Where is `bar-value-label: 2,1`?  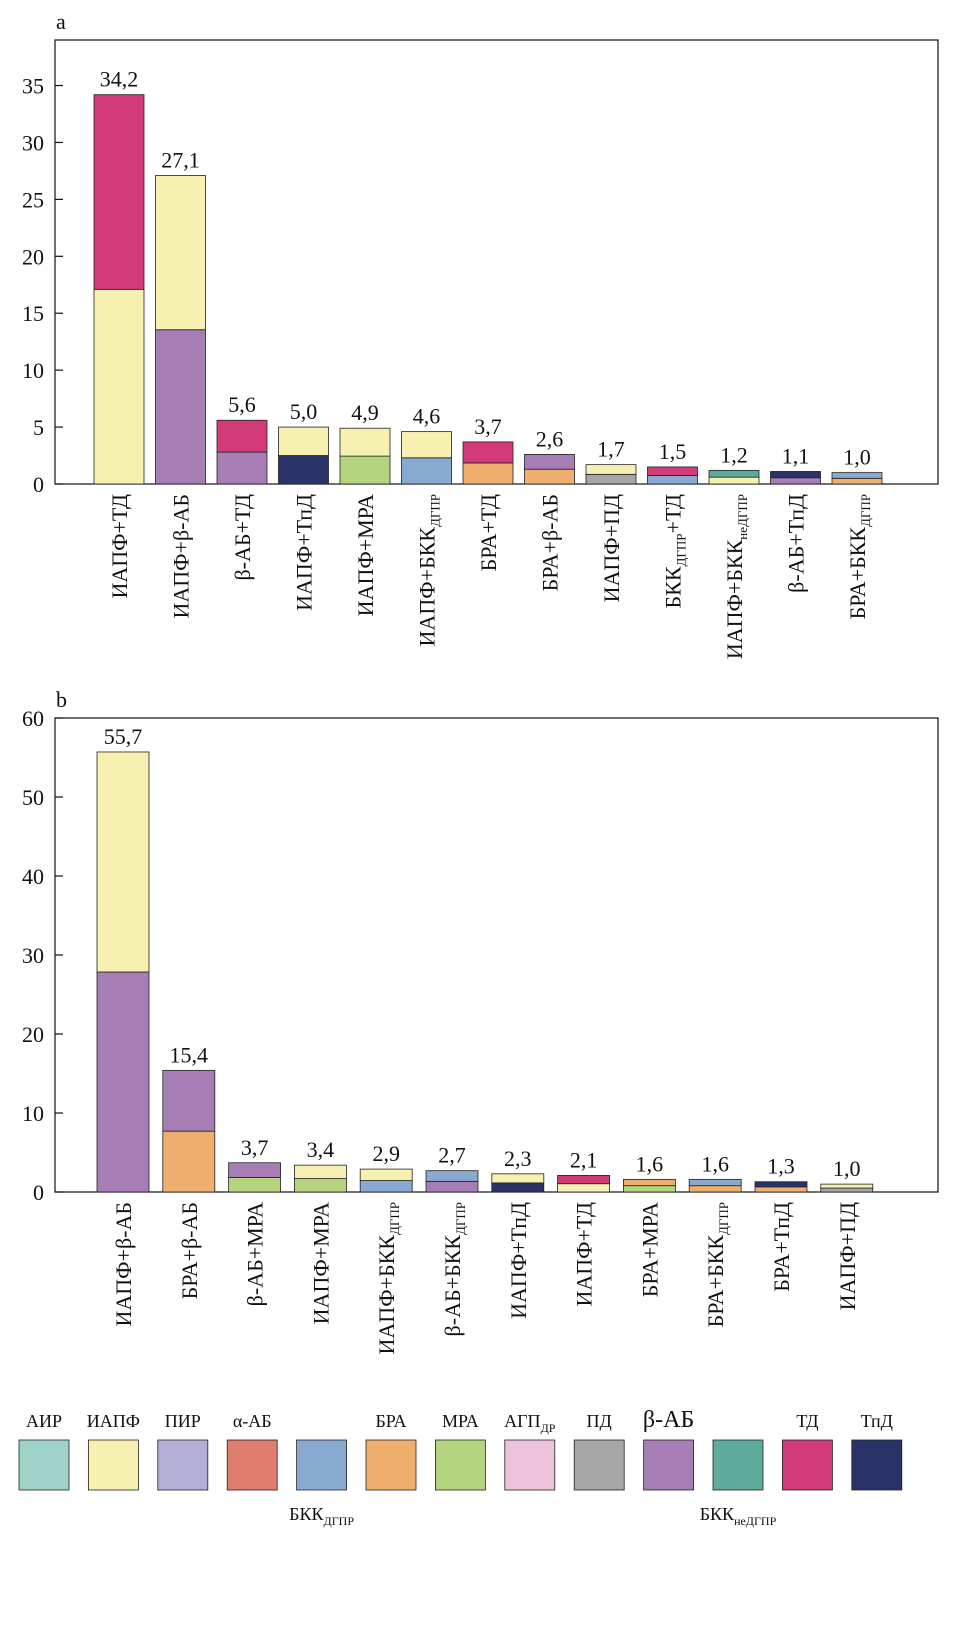 bar-value-label: 2,1 is located at coordinates (584, 1159).